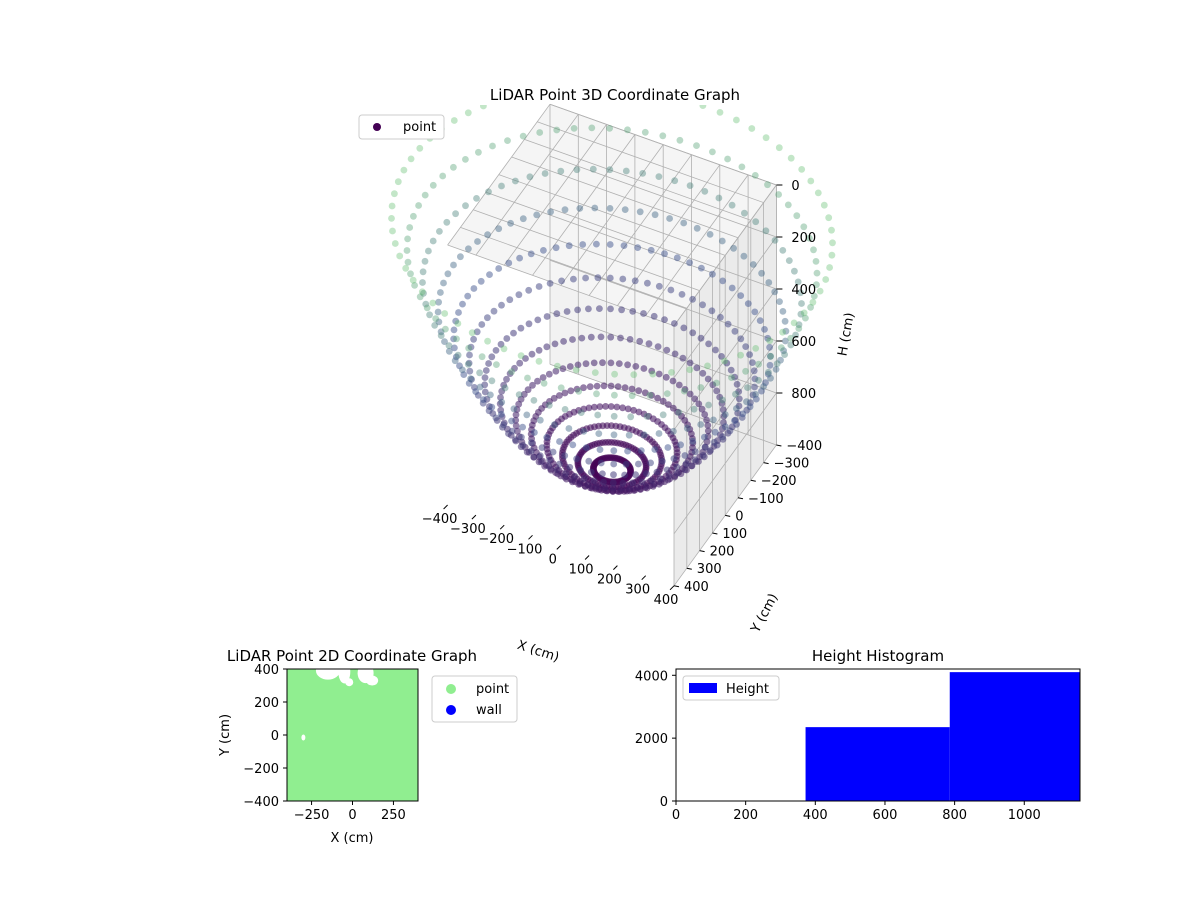  Describe the element at coordinates (324, 743) in the screenshot. I see `chart-2d-ticks: −250 0 250 400 200 0 −200 −400` at that location.